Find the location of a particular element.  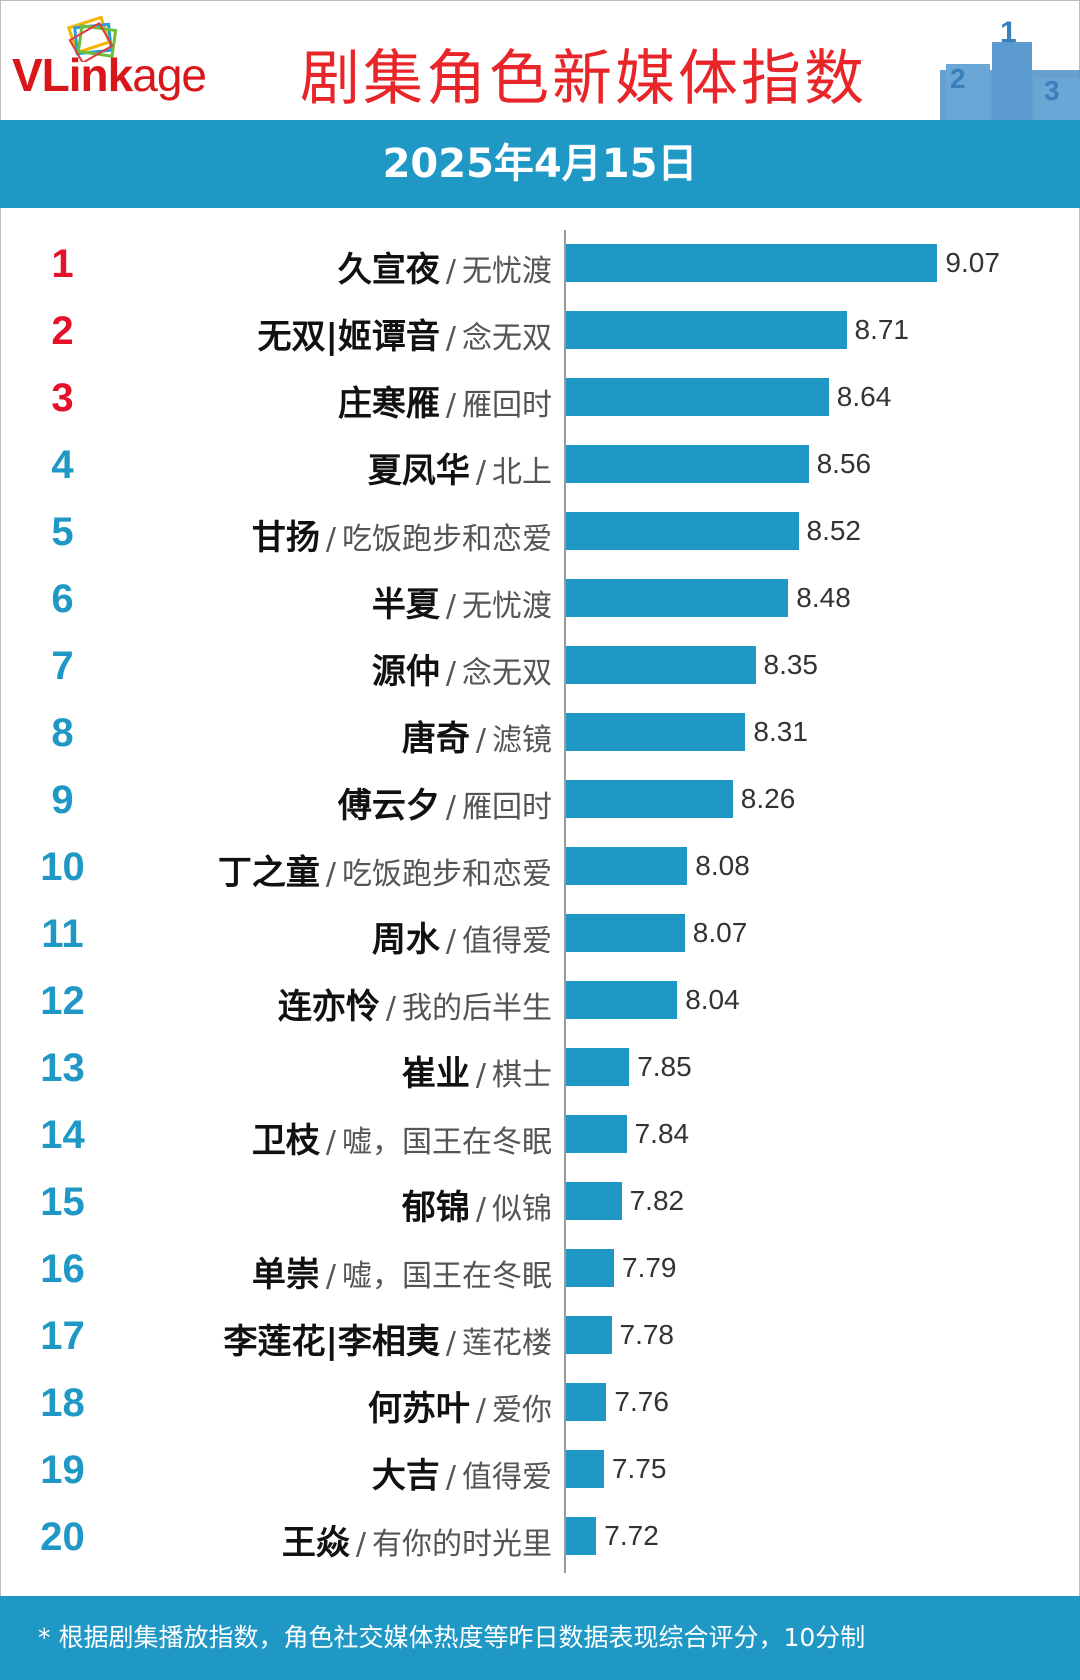

drama-title: 值得爱 is located at coordinates (507, 941).